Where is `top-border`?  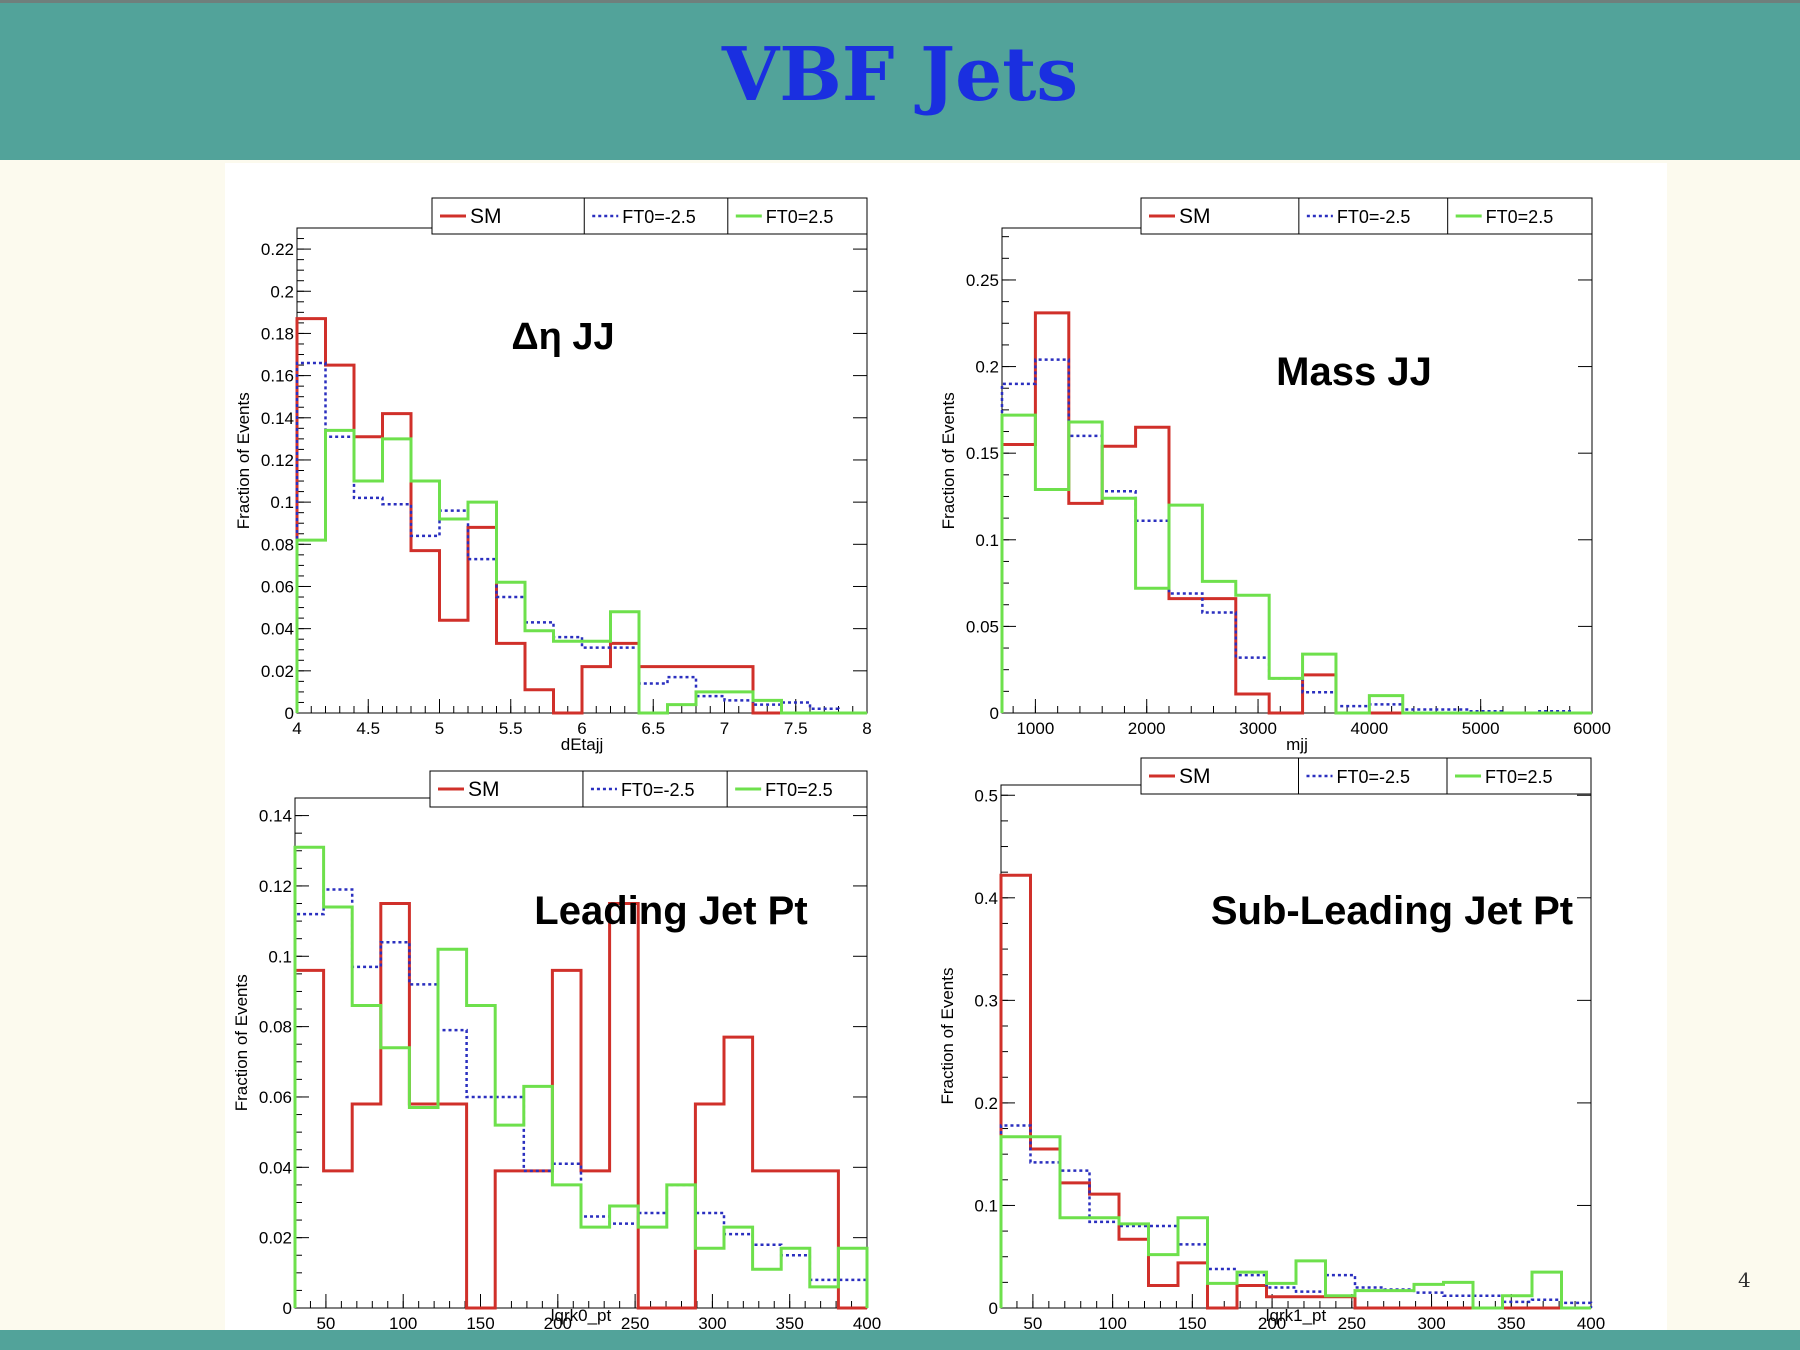 top-border is located at coordinates (900, 1).